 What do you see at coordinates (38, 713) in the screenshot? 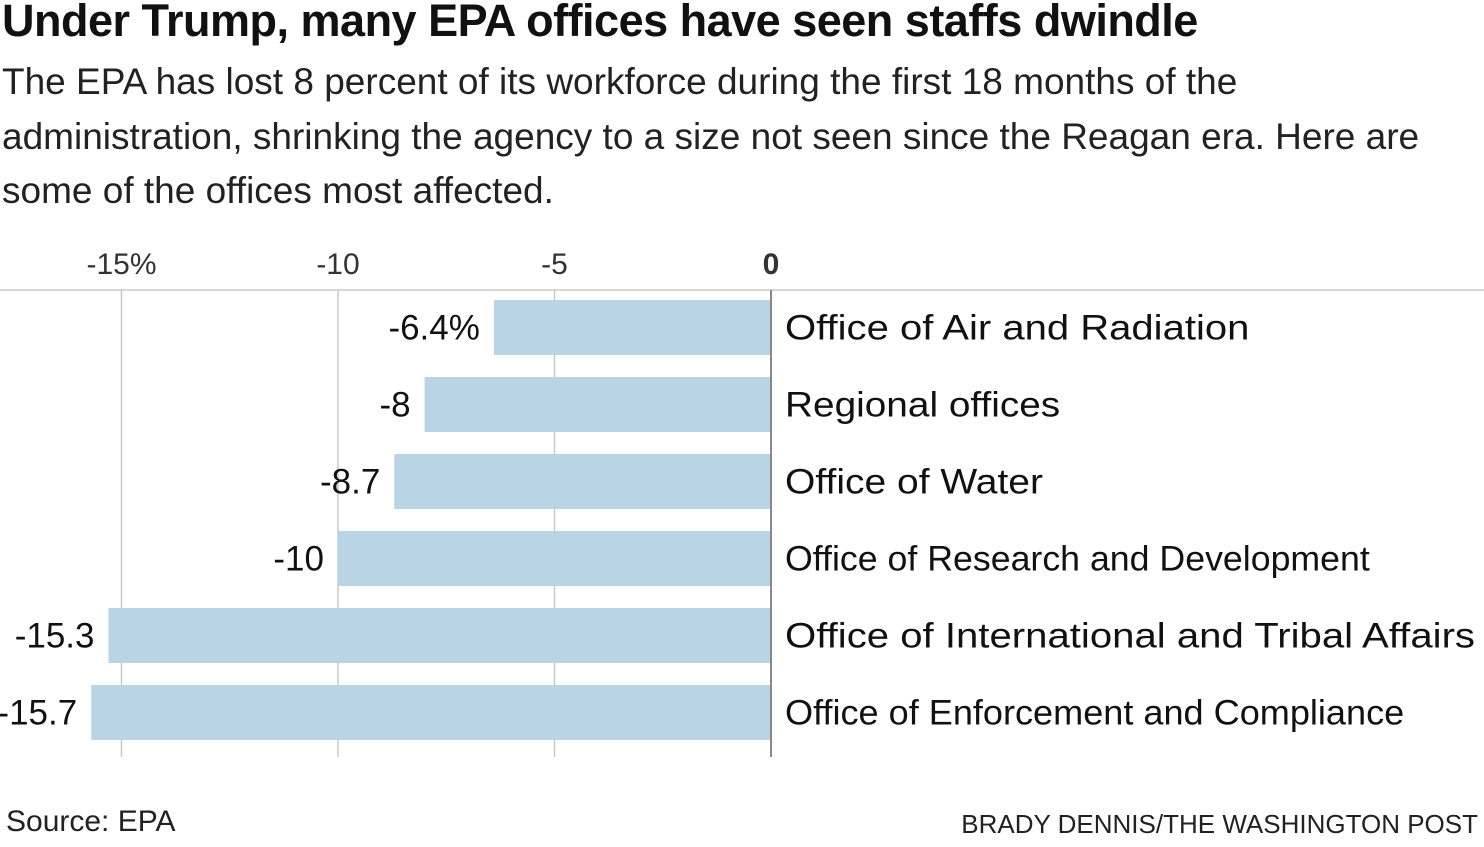
I see `bar-value-label: -15.7` at bounding box center [38, 713].